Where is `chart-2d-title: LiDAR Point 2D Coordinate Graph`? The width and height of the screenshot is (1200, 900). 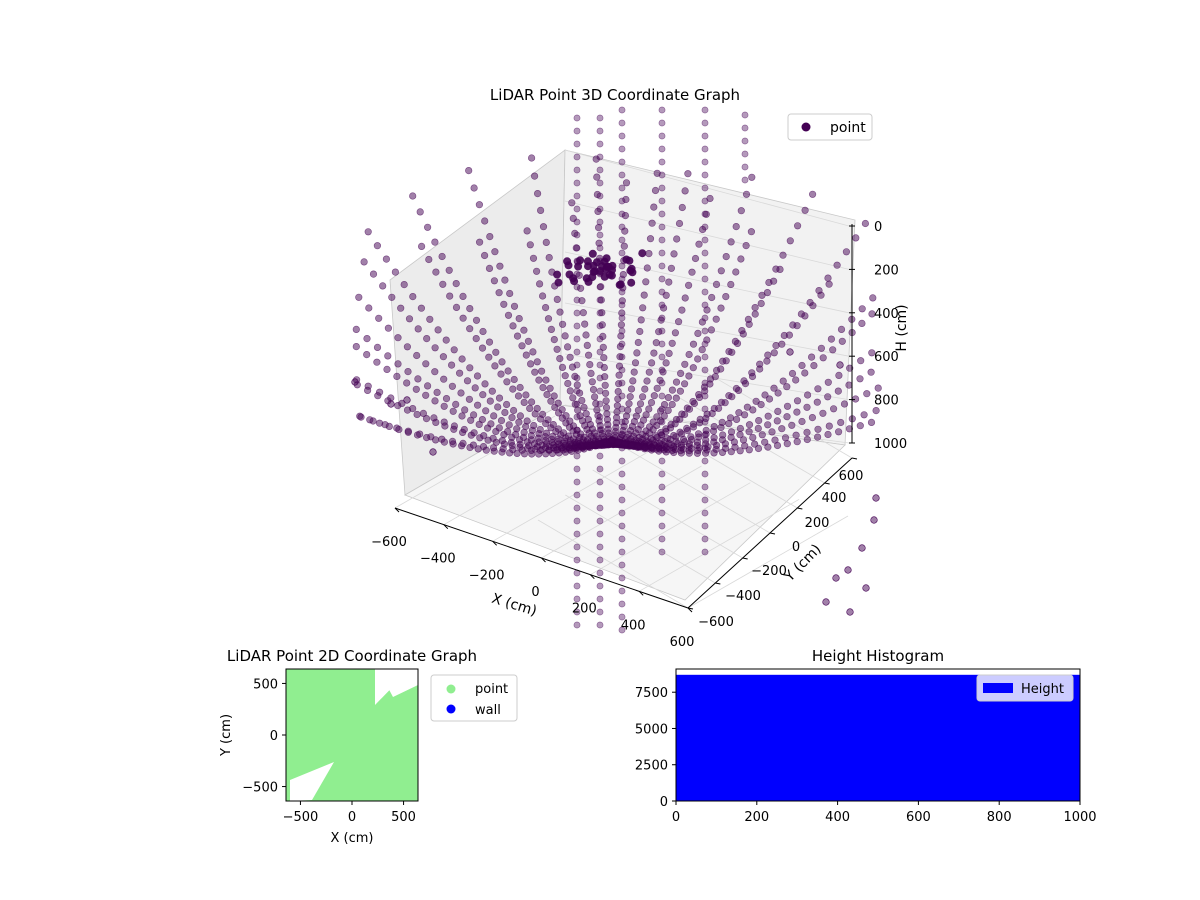
chart-2d-title: LiDAR Point 2D Coordinate Graph is located at coordinates (352, 656).